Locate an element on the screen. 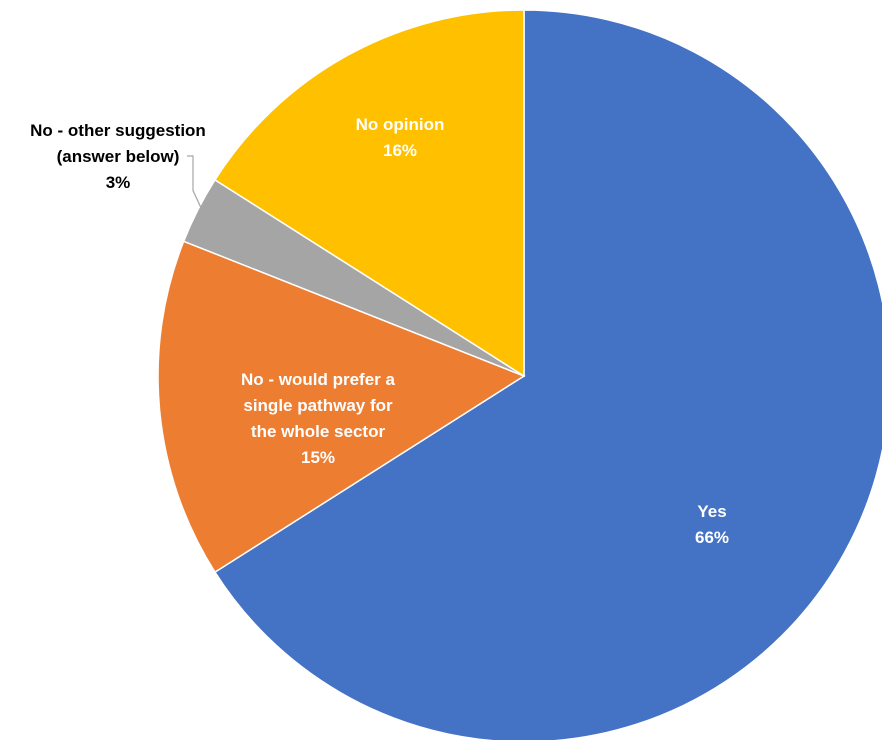 This screenshot has height=740, width=882. data-label-yes: Yes 66% is located at coordinates (712, 524).